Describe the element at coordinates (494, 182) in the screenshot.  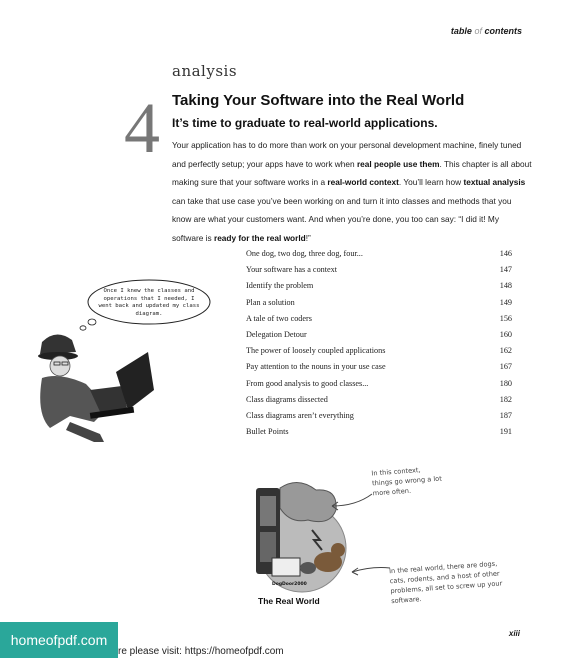
I see `intro-bold: textual analysis` at that location.